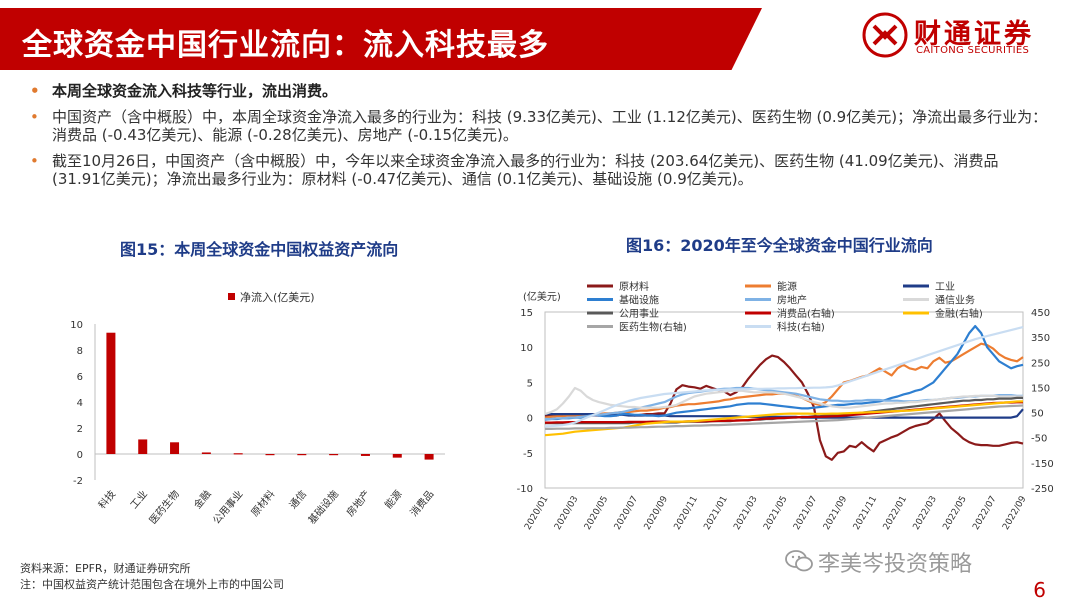 The height and width of the screenshot is (608, 1080). What do you see at coordinates (634, 286) in the screenshot?
I see `legend-label: 原材料` at bounding box center [634, 286].